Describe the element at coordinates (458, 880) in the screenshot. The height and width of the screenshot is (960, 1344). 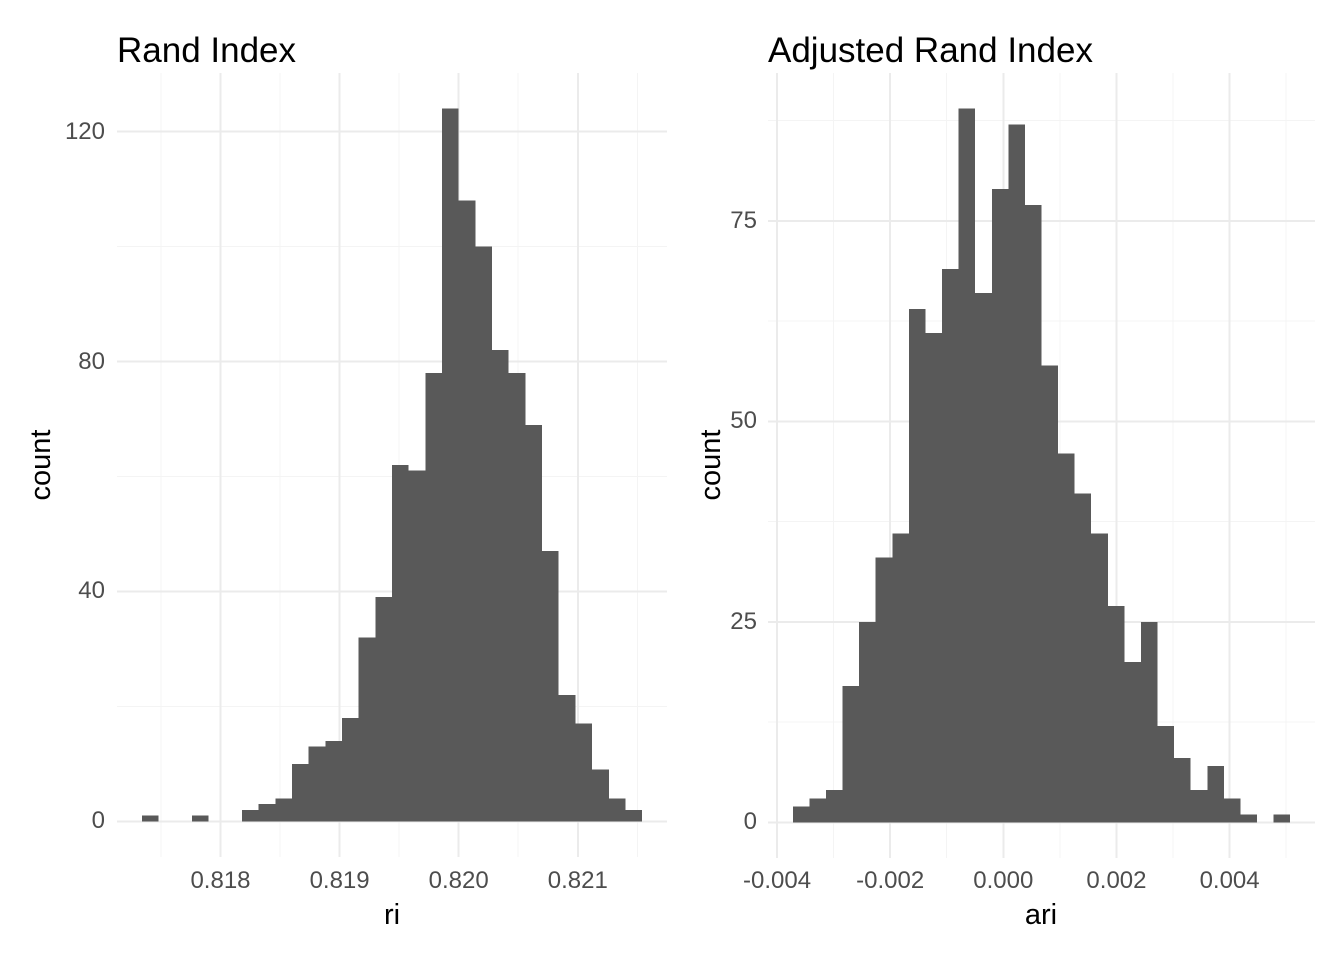
I see `x-tick-label: 0.820` at that location.